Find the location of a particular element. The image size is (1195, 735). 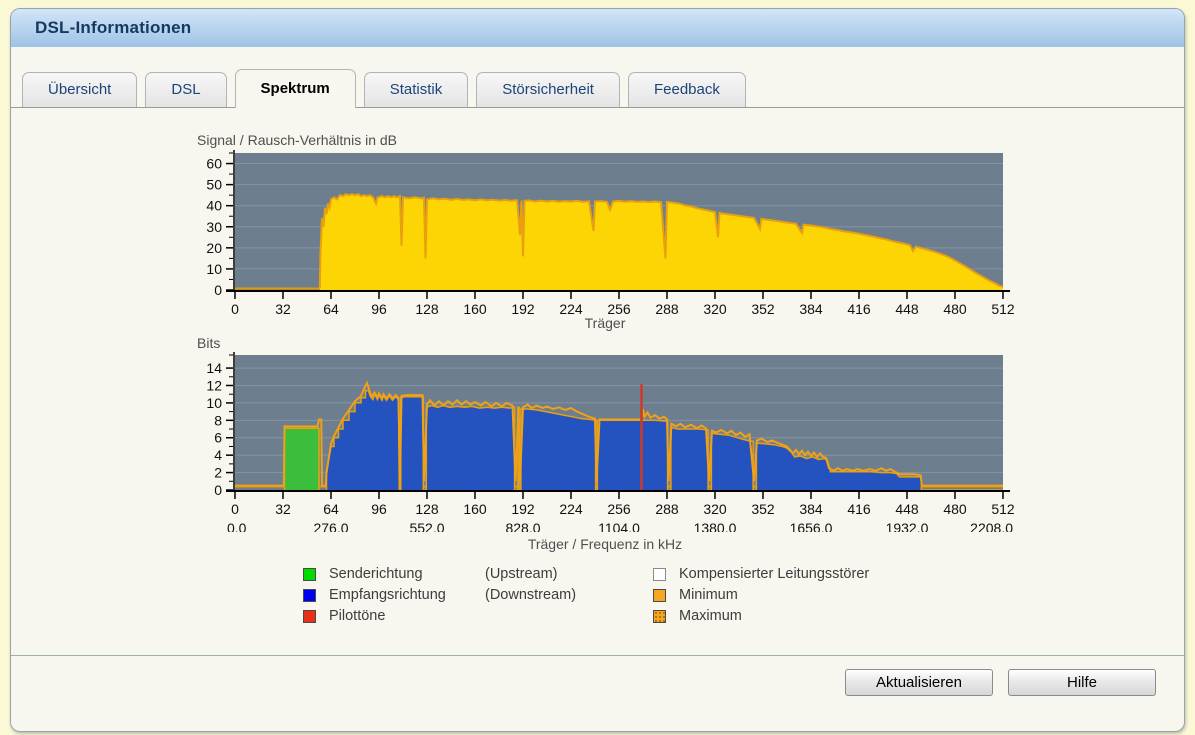

legend-item-upstream: Senderichtung (Upstream) is located at coordinates (430, 574).